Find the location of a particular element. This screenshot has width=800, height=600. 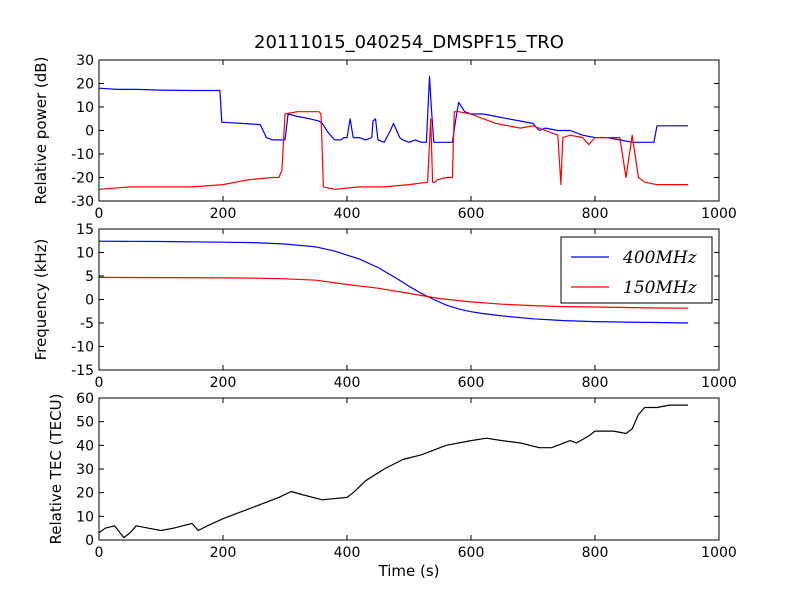

panel-2-xtick-label: 1000 is located at coordinates (719, 383).